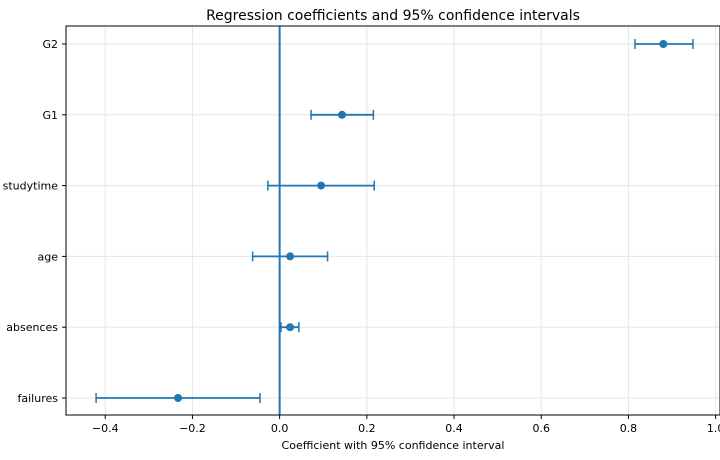  Describe the element at coordinates (367, 428) in the screenshot. I see `x-tick-label: 0.2` at that location.